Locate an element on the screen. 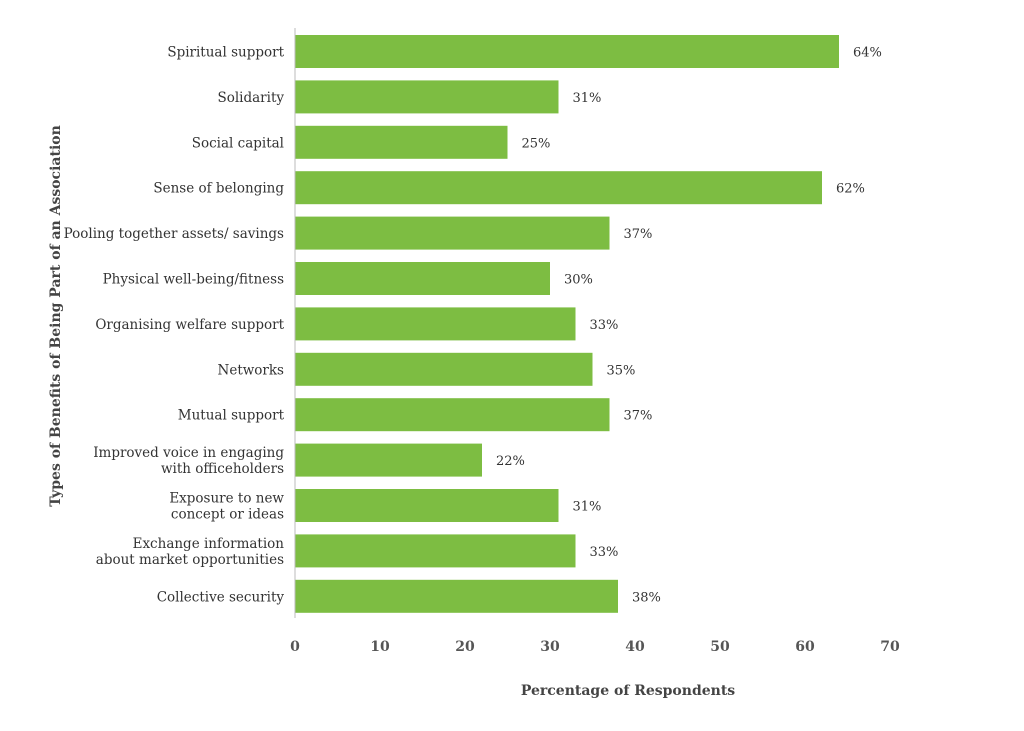 This screenshot has width=1024, height=731. x-tick-label: 40 is located at coordinates (635, 647).